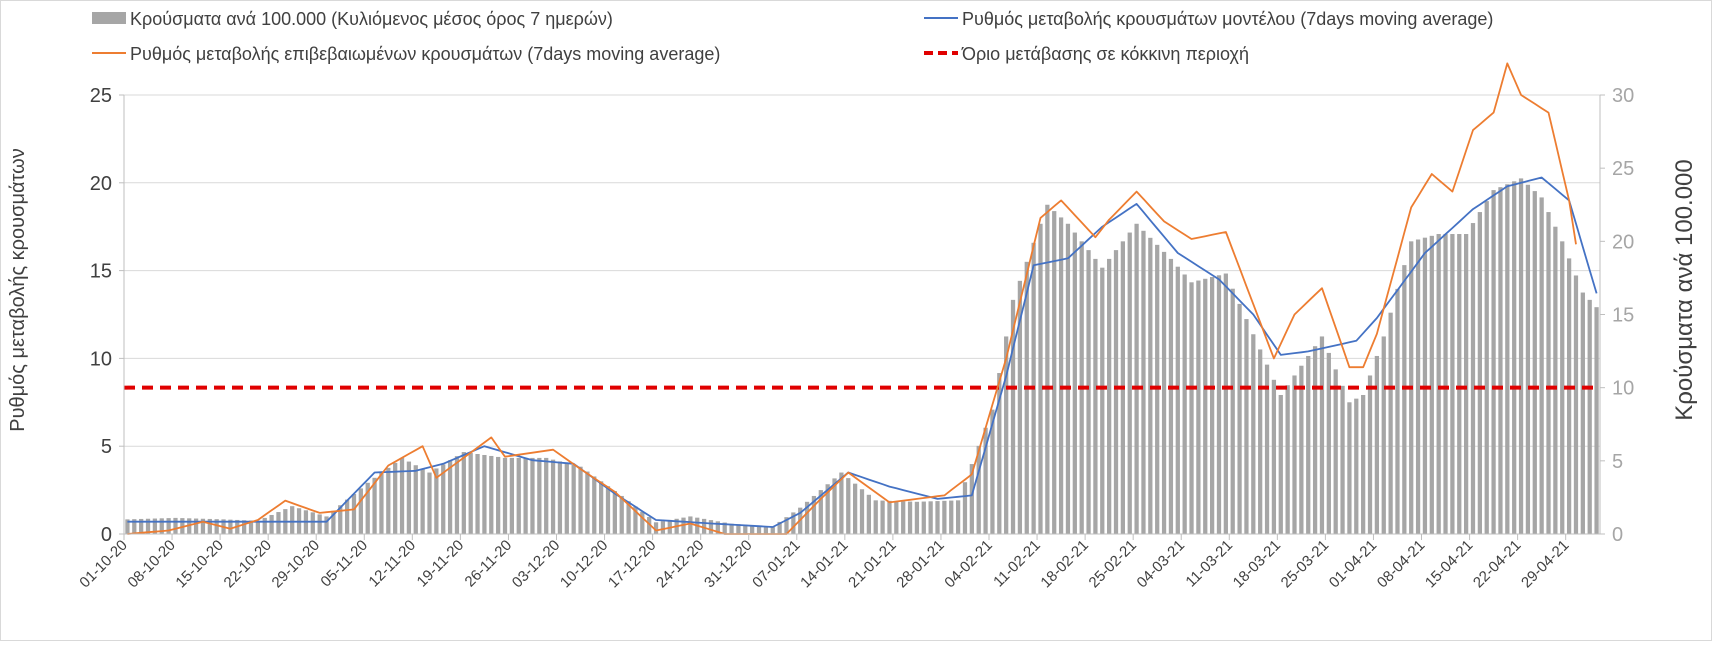  I want to click on x-tick-label: 05-11-20, so click(344, 564).